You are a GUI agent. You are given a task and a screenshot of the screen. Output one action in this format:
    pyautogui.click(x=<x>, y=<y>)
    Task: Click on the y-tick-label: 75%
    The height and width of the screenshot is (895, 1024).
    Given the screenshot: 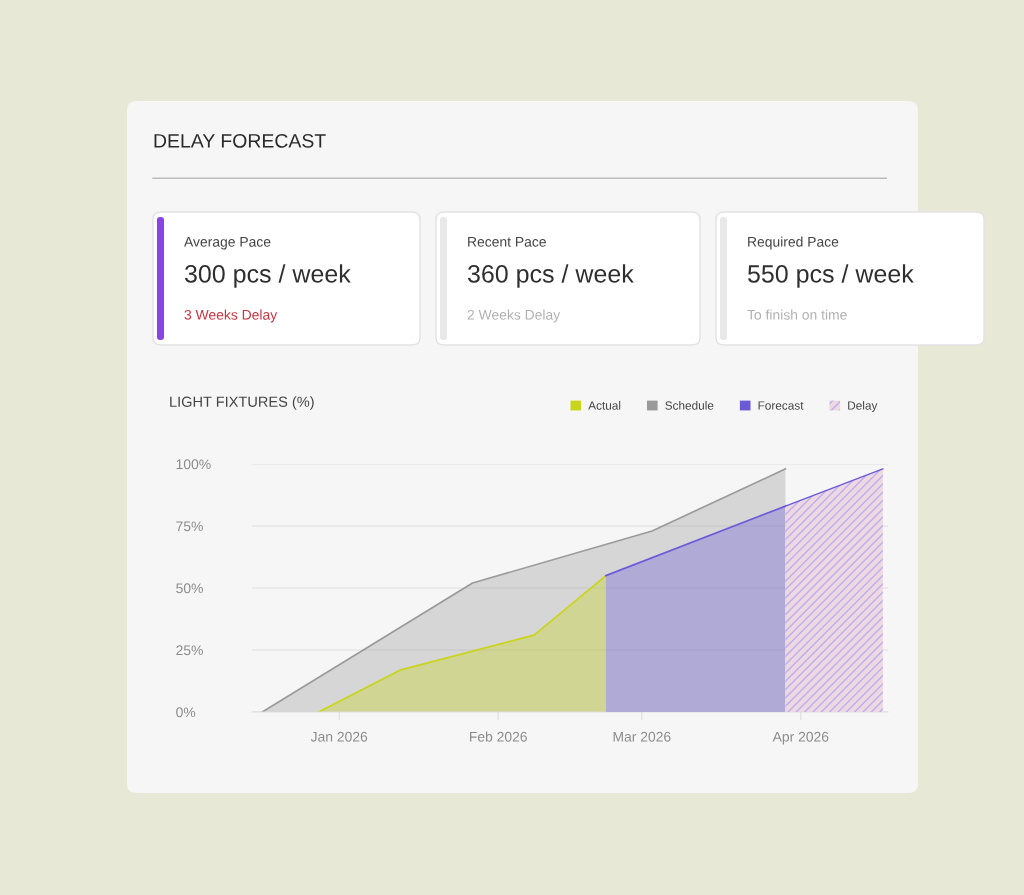 What is the action you would take?
    pyautogui.click(x=189, y=526)
    